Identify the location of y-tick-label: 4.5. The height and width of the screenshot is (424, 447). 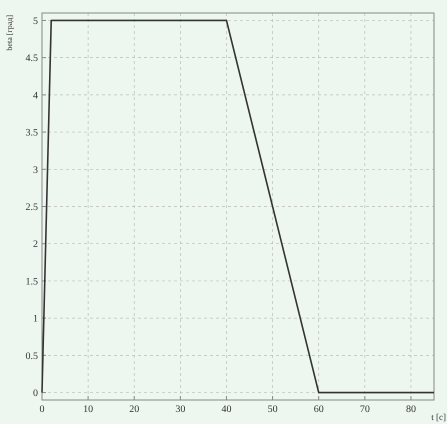
(32, 58).